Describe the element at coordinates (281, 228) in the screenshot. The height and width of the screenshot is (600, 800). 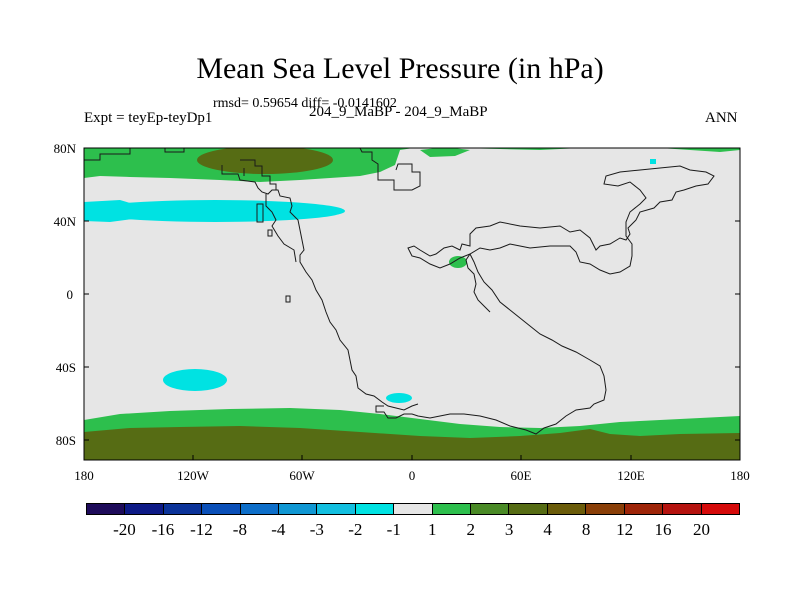
I see `atlantic-rift` at that location.